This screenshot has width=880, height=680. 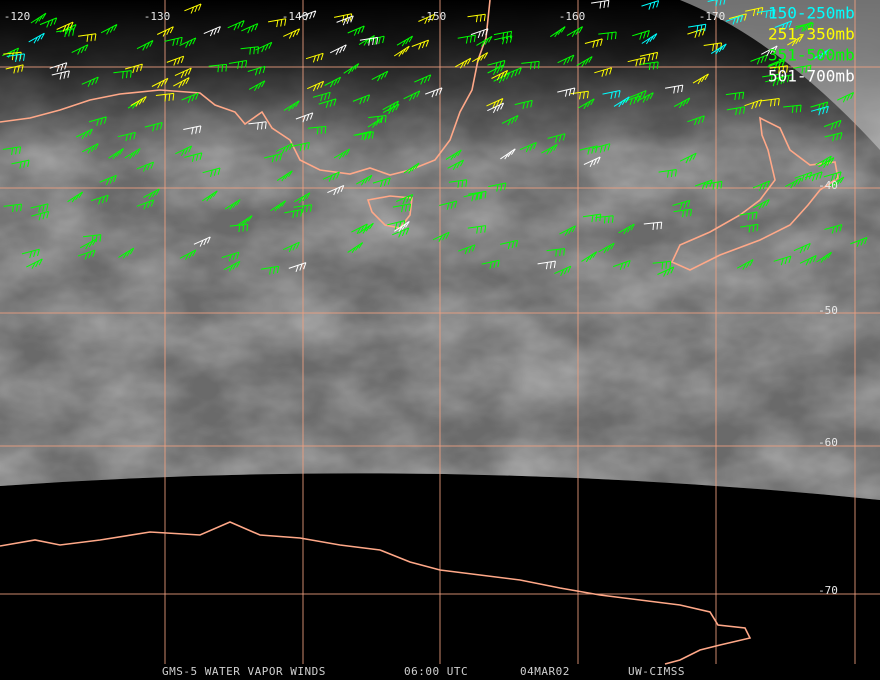 What do you see at coordinates (828, 310) in the screenshot?
I see `latitude-label: -50` at bounding box center [828, 310].